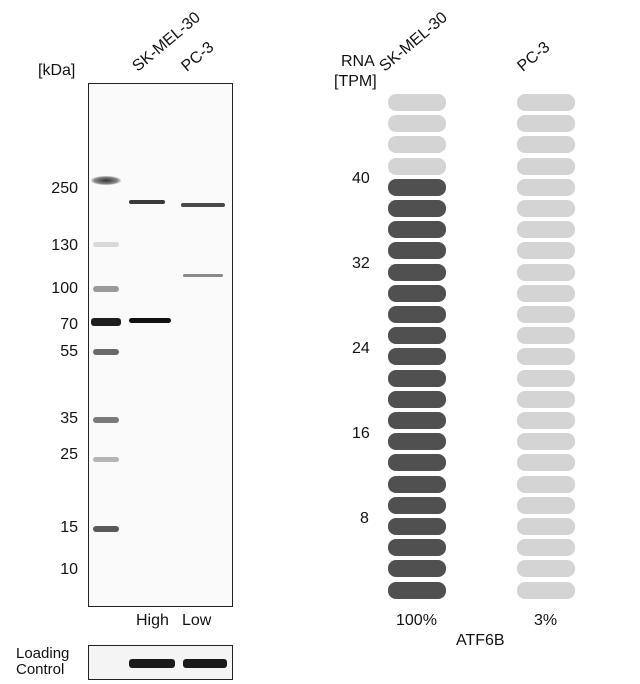 The image size is (640, 684). What do you see at coordinates (147, 202) in the screenshot?
I see `band-sk-mel-30-upper` at bounding box center [147, 202].